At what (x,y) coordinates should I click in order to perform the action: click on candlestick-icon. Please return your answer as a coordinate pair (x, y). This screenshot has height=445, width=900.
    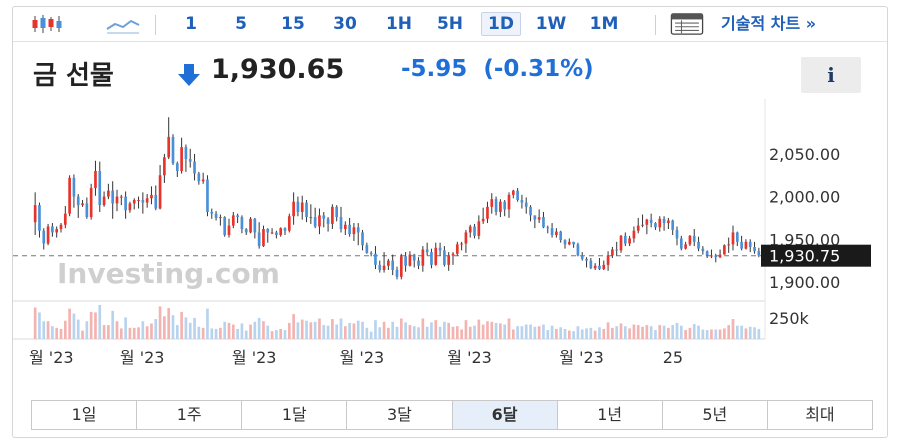
    Looking at the image, I should click on (46, 24).